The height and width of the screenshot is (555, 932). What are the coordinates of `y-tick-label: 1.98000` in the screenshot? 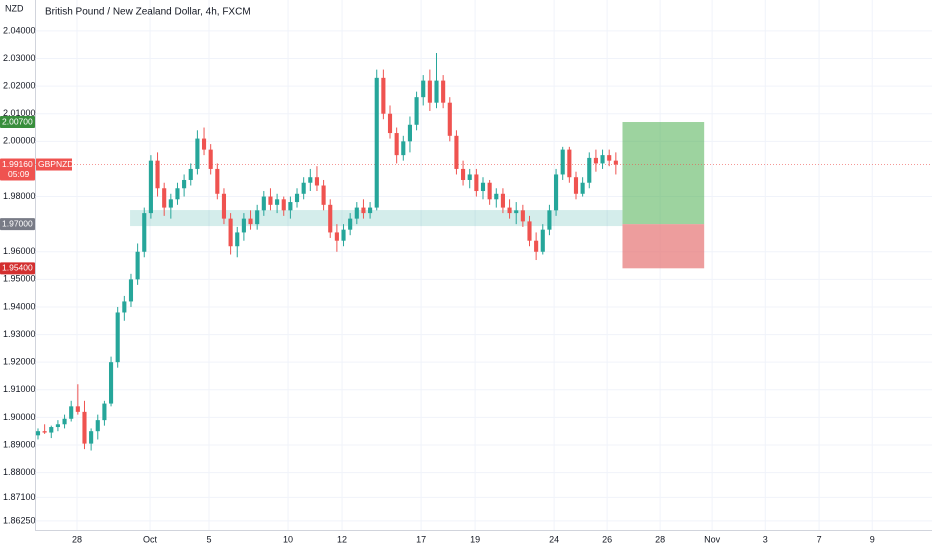 It's located at (19, 196).